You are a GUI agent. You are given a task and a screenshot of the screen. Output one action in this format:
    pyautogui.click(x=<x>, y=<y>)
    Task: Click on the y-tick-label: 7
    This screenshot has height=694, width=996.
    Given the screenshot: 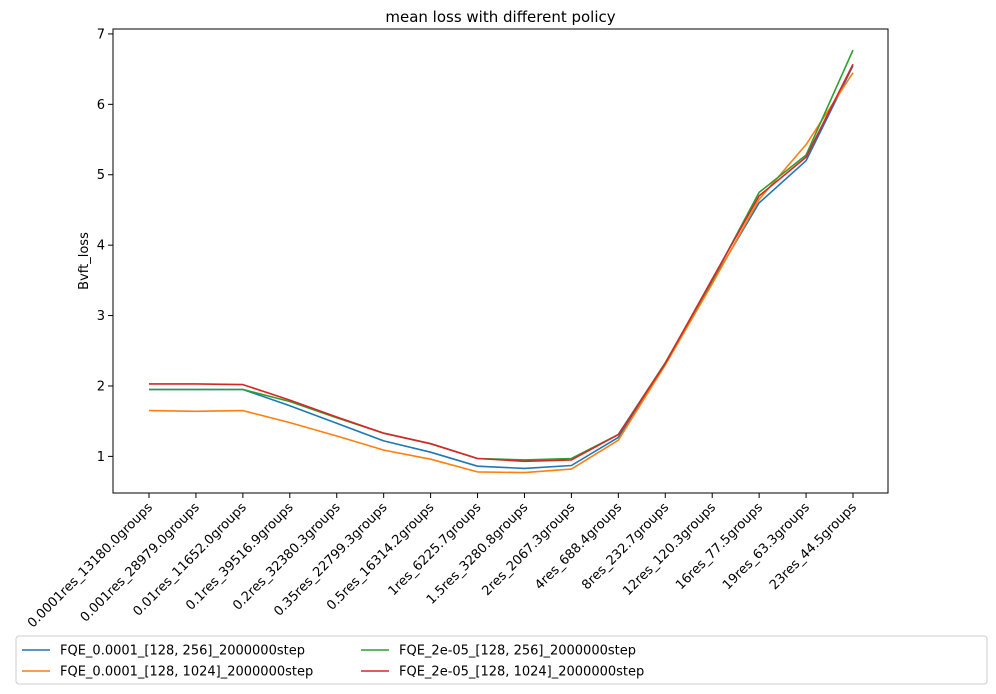 What is the action you would take?
    pyautogui.click(x=101, y=34)
    